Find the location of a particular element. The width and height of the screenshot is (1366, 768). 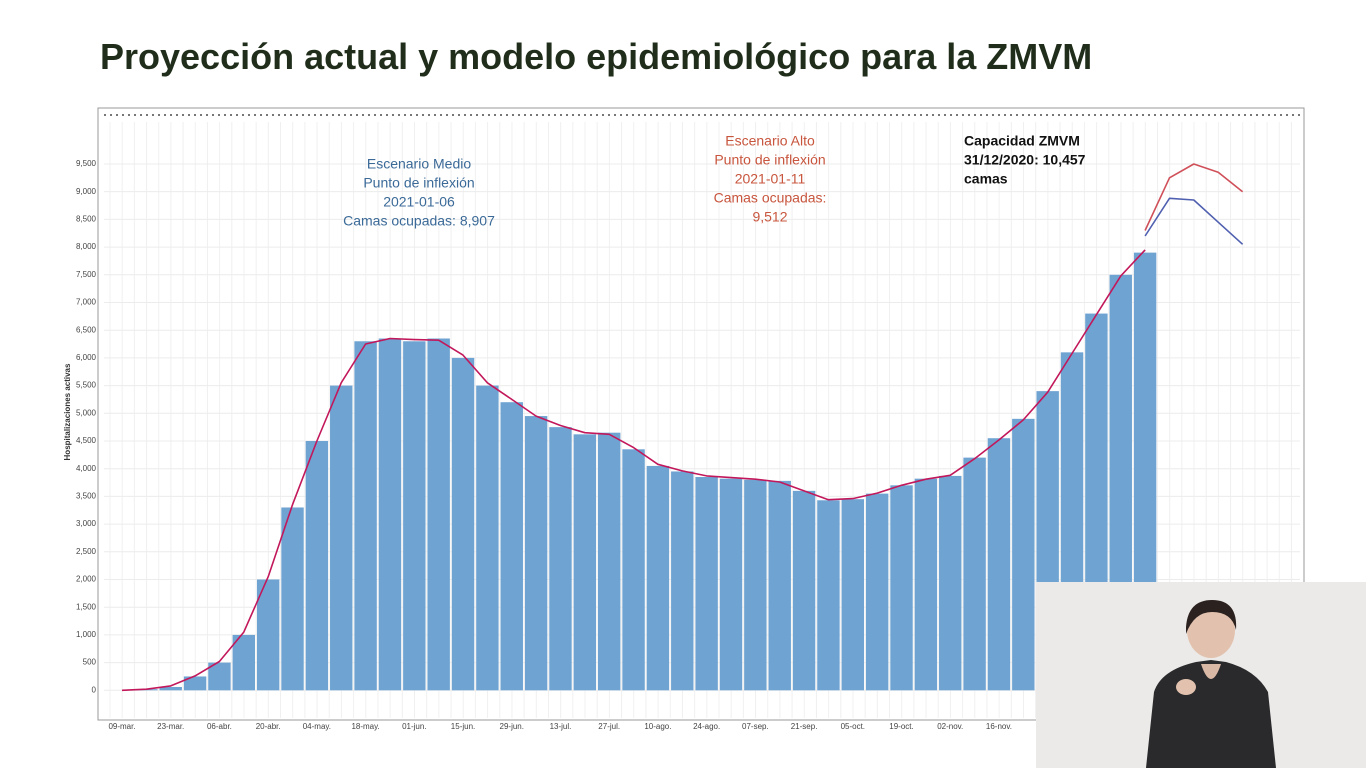

x-tick-label: 16-nov. is located at coordinates (999, 726).